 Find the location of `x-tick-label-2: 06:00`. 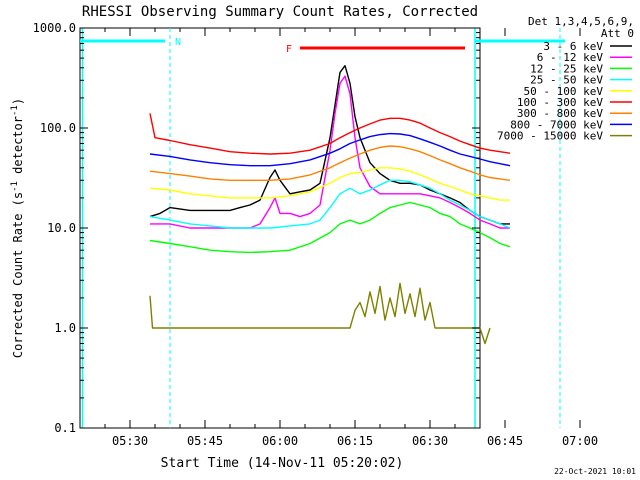

x-tick-label-2: 06:00 is located at coordinates (280, 441).